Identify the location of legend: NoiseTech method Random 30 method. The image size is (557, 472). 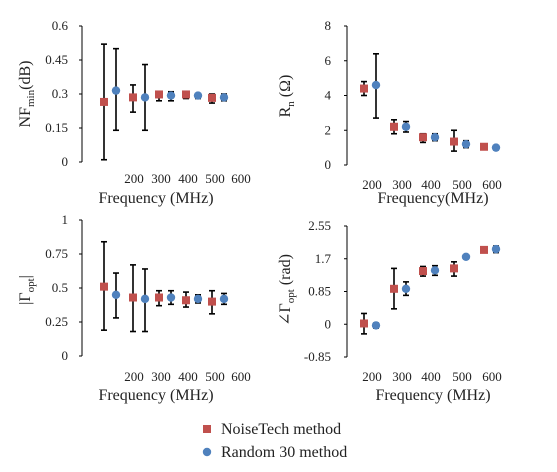
(274, 441).